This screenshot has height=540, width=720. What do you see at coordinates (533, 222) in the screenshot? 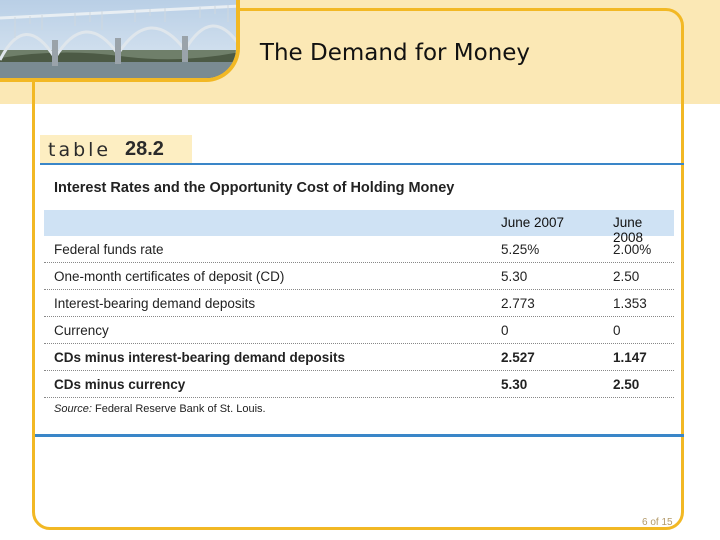
I see `column-header-2007: June 2007` at bounding box center [533, 222].